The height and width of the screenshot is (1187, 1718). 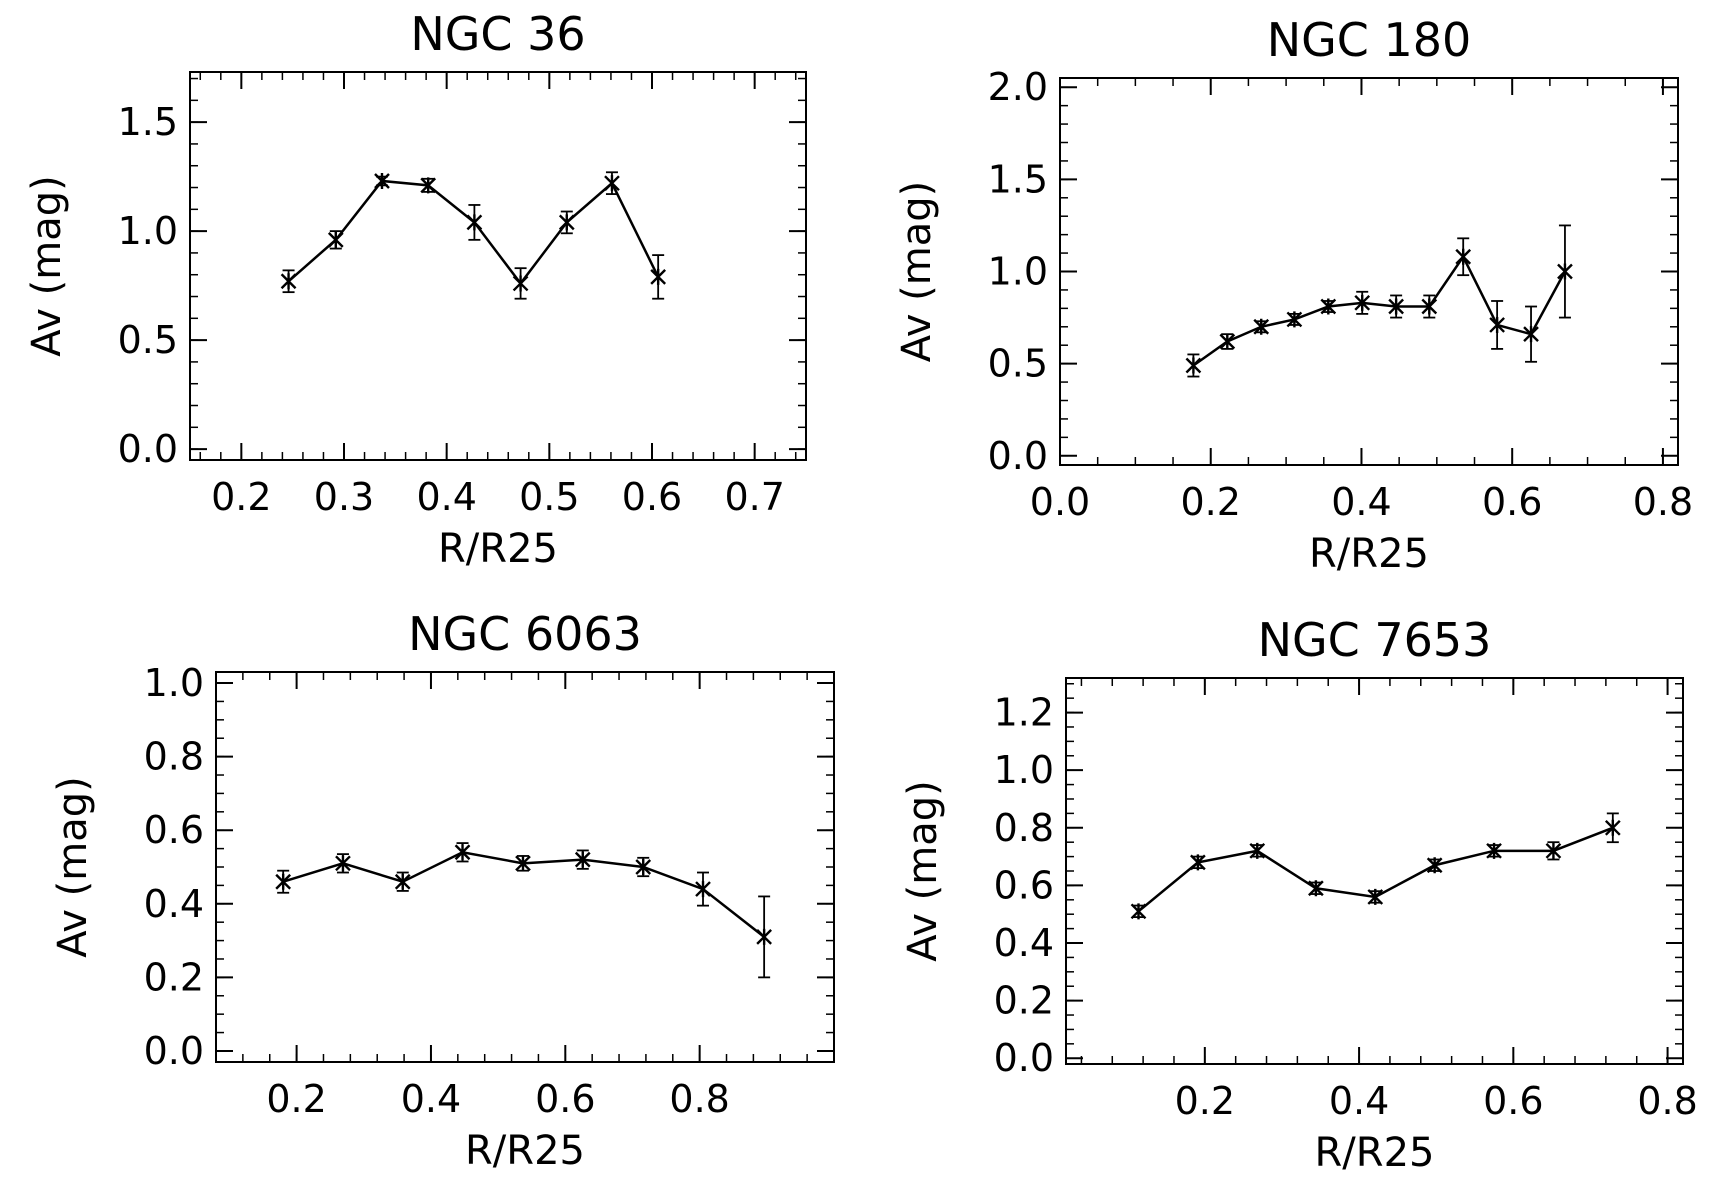 I want to click on x-tick-label: 0.5, so click(x=549, y=497).